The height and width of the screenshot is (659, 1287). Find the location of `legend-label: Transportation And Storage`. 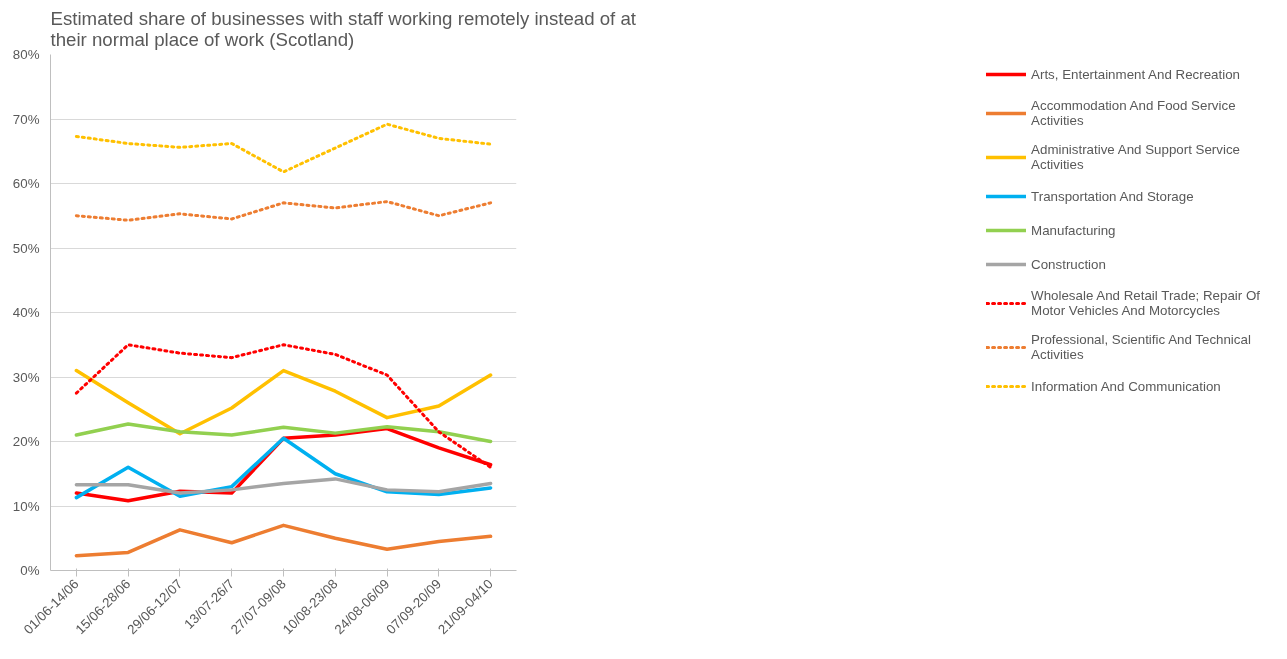

legend-label: Transportation And Storage is located at coordinates (1112, 196).